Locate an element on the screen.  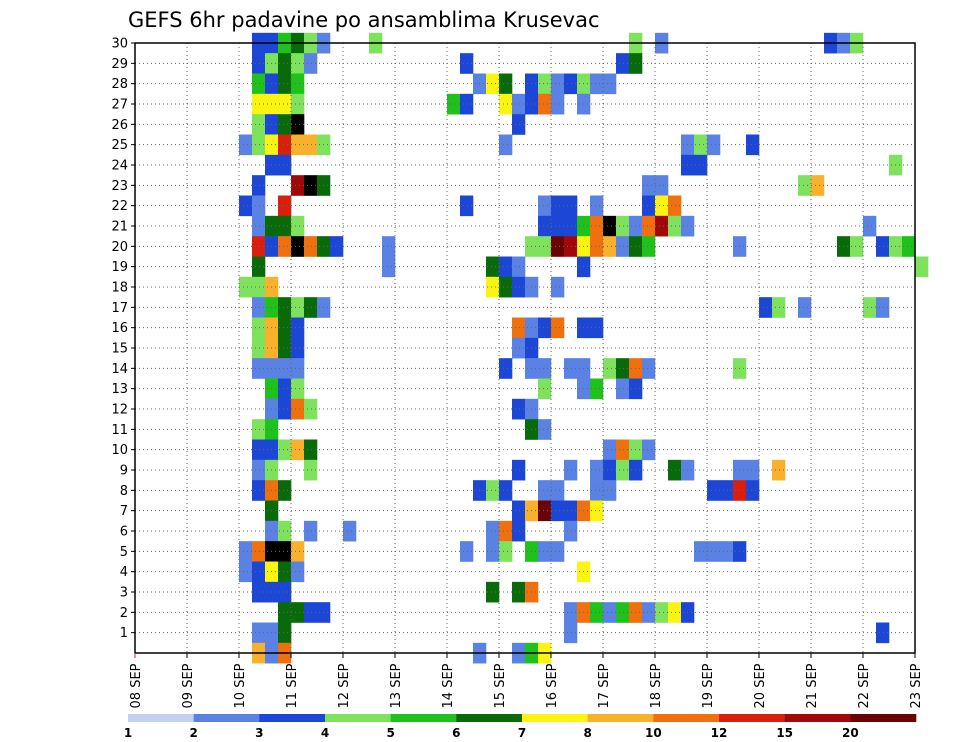
y-tick-label: 29 is located at coordinates (119, 64).